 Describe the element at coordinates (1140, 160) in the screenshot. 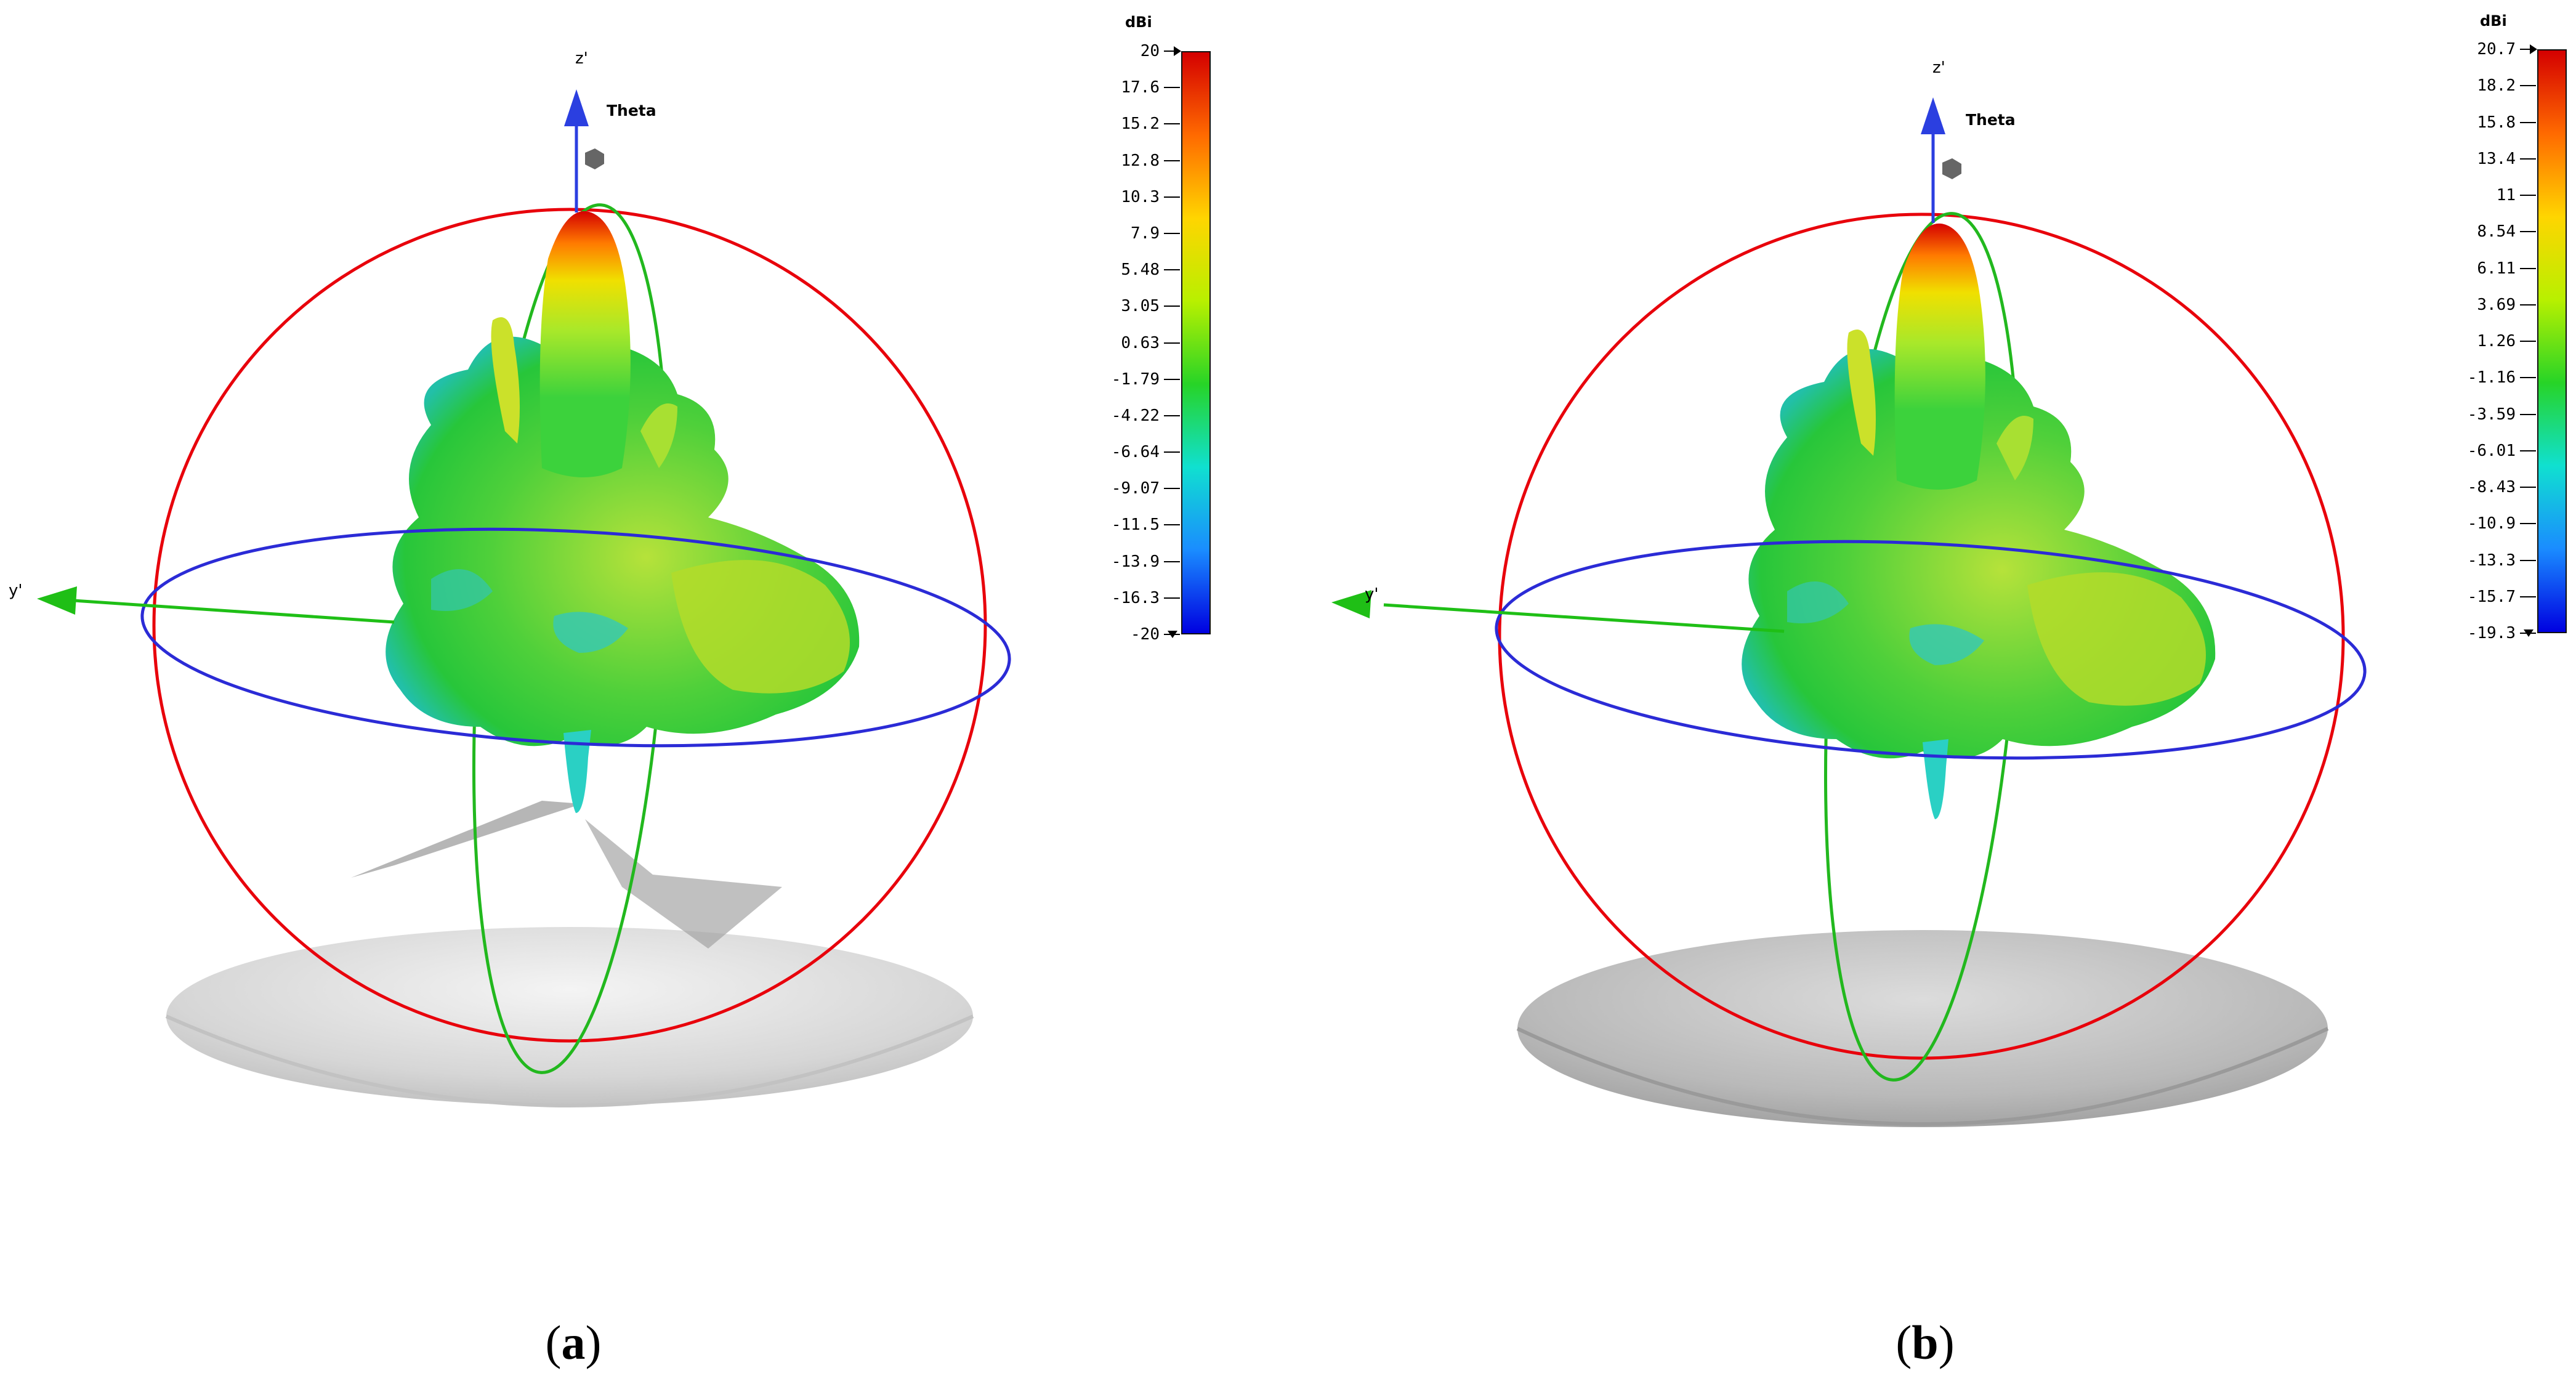

I see `colorbar-tick-label: 12.8` at that location.